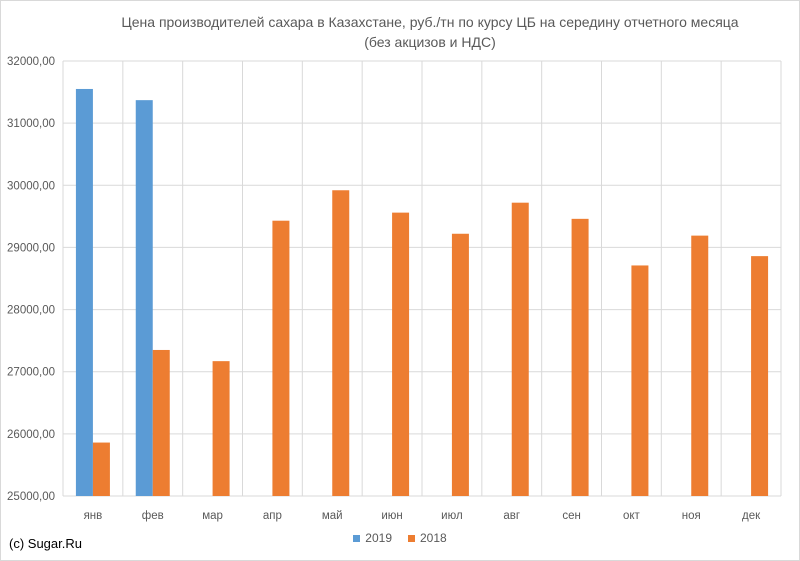  Describe the element at coordinates (378, 538) in the screenshot. I see `legend-label-2019: 2019` at that location.